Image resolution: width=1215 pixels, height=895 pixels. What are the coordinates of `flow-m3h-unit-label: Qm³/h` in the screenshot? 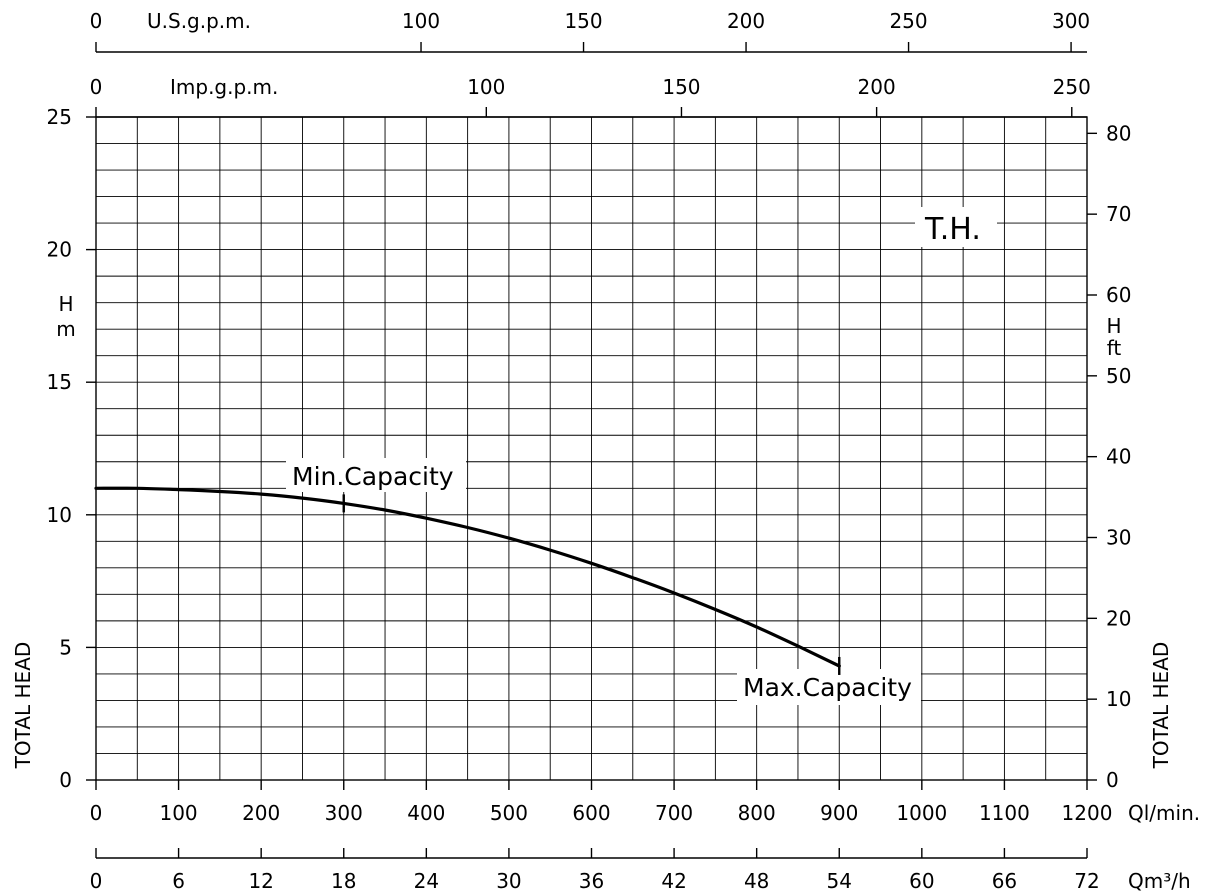 It's located at (1159, 881).